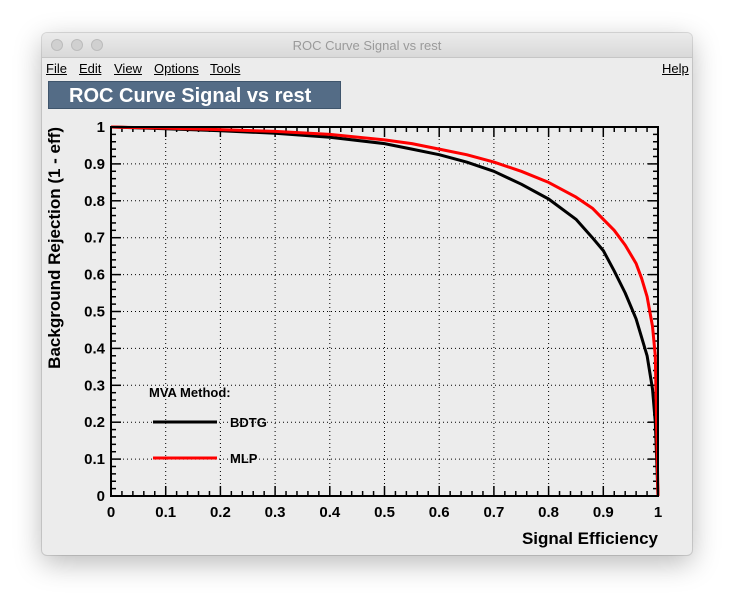 This screenshot has height=606, width=734. Describe the element at coordinates (439, 512) in the screenshot. I see `x-tick-label: 0.6` at that location.